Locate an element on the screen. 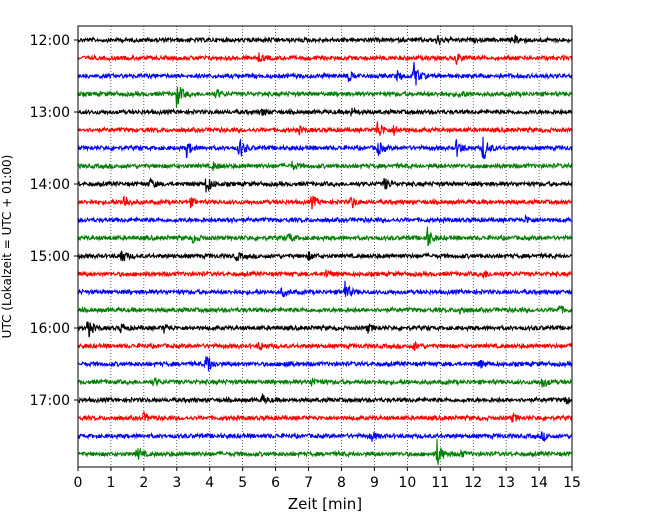 The image size is (650, 520). x-tick-label: 1 is located at coordinates (110, 483).